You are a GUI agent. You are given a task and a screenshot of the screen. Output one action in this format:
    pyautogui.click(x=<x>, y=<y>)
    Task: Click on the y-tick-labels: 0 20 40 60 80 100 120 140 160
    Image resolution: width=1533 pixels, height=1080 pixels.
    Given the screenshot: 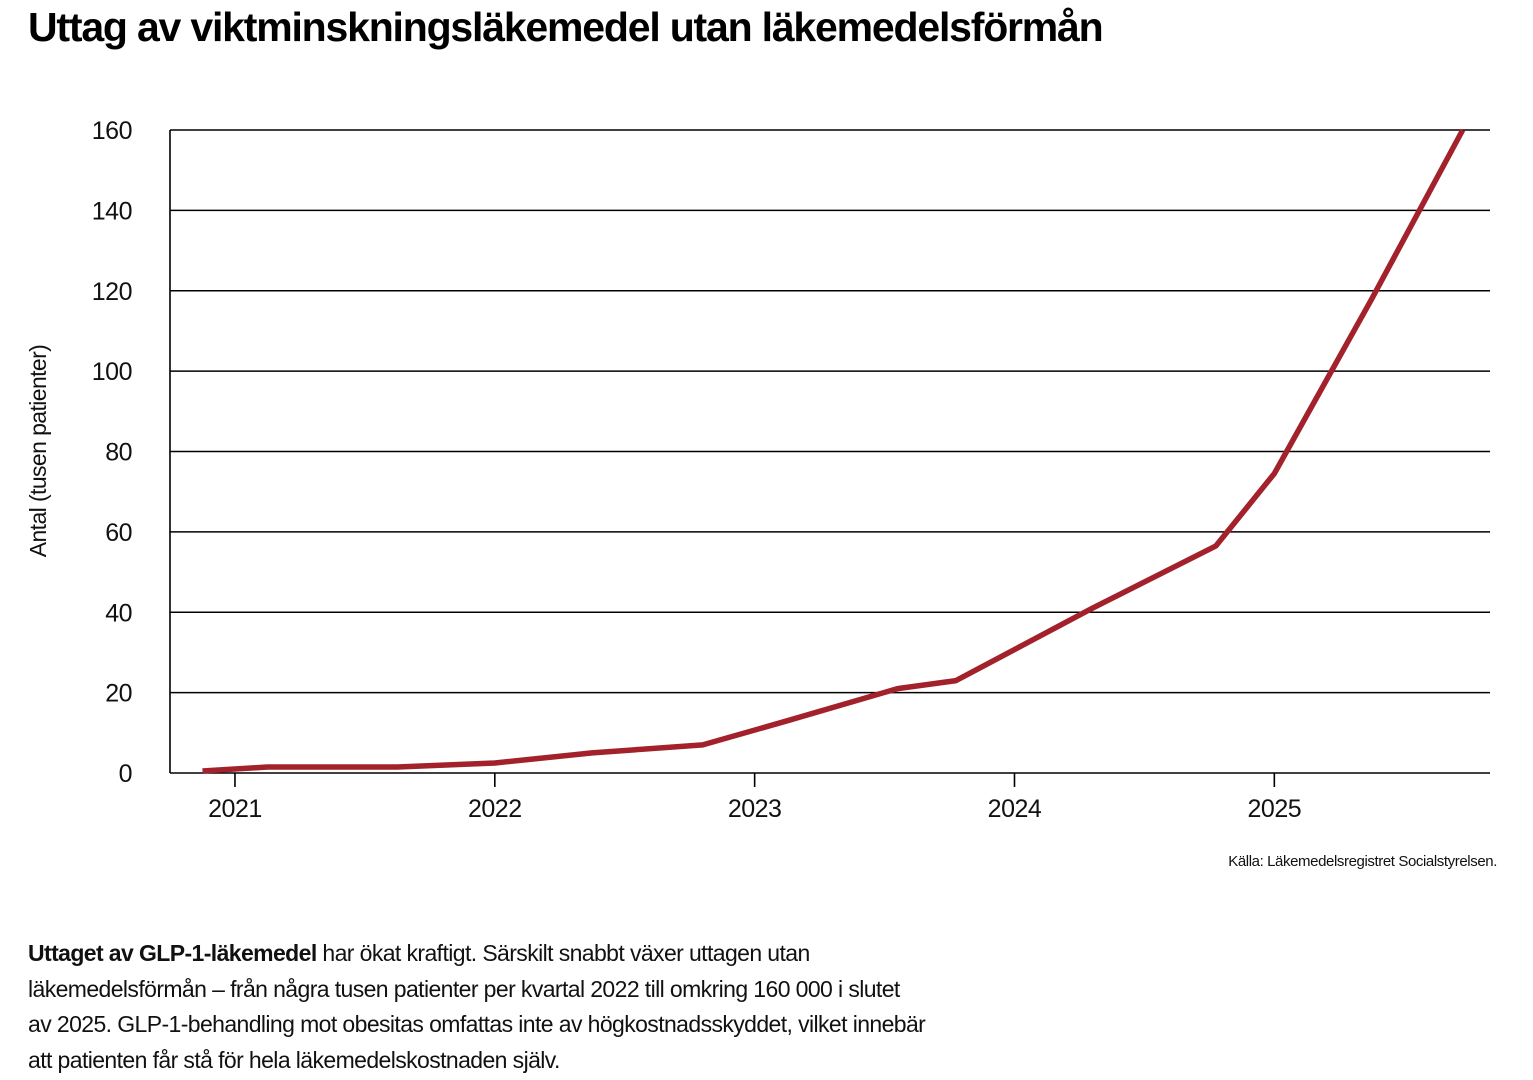 What is the action you would take?
    pyautogui.click(x=112, y=452)
    